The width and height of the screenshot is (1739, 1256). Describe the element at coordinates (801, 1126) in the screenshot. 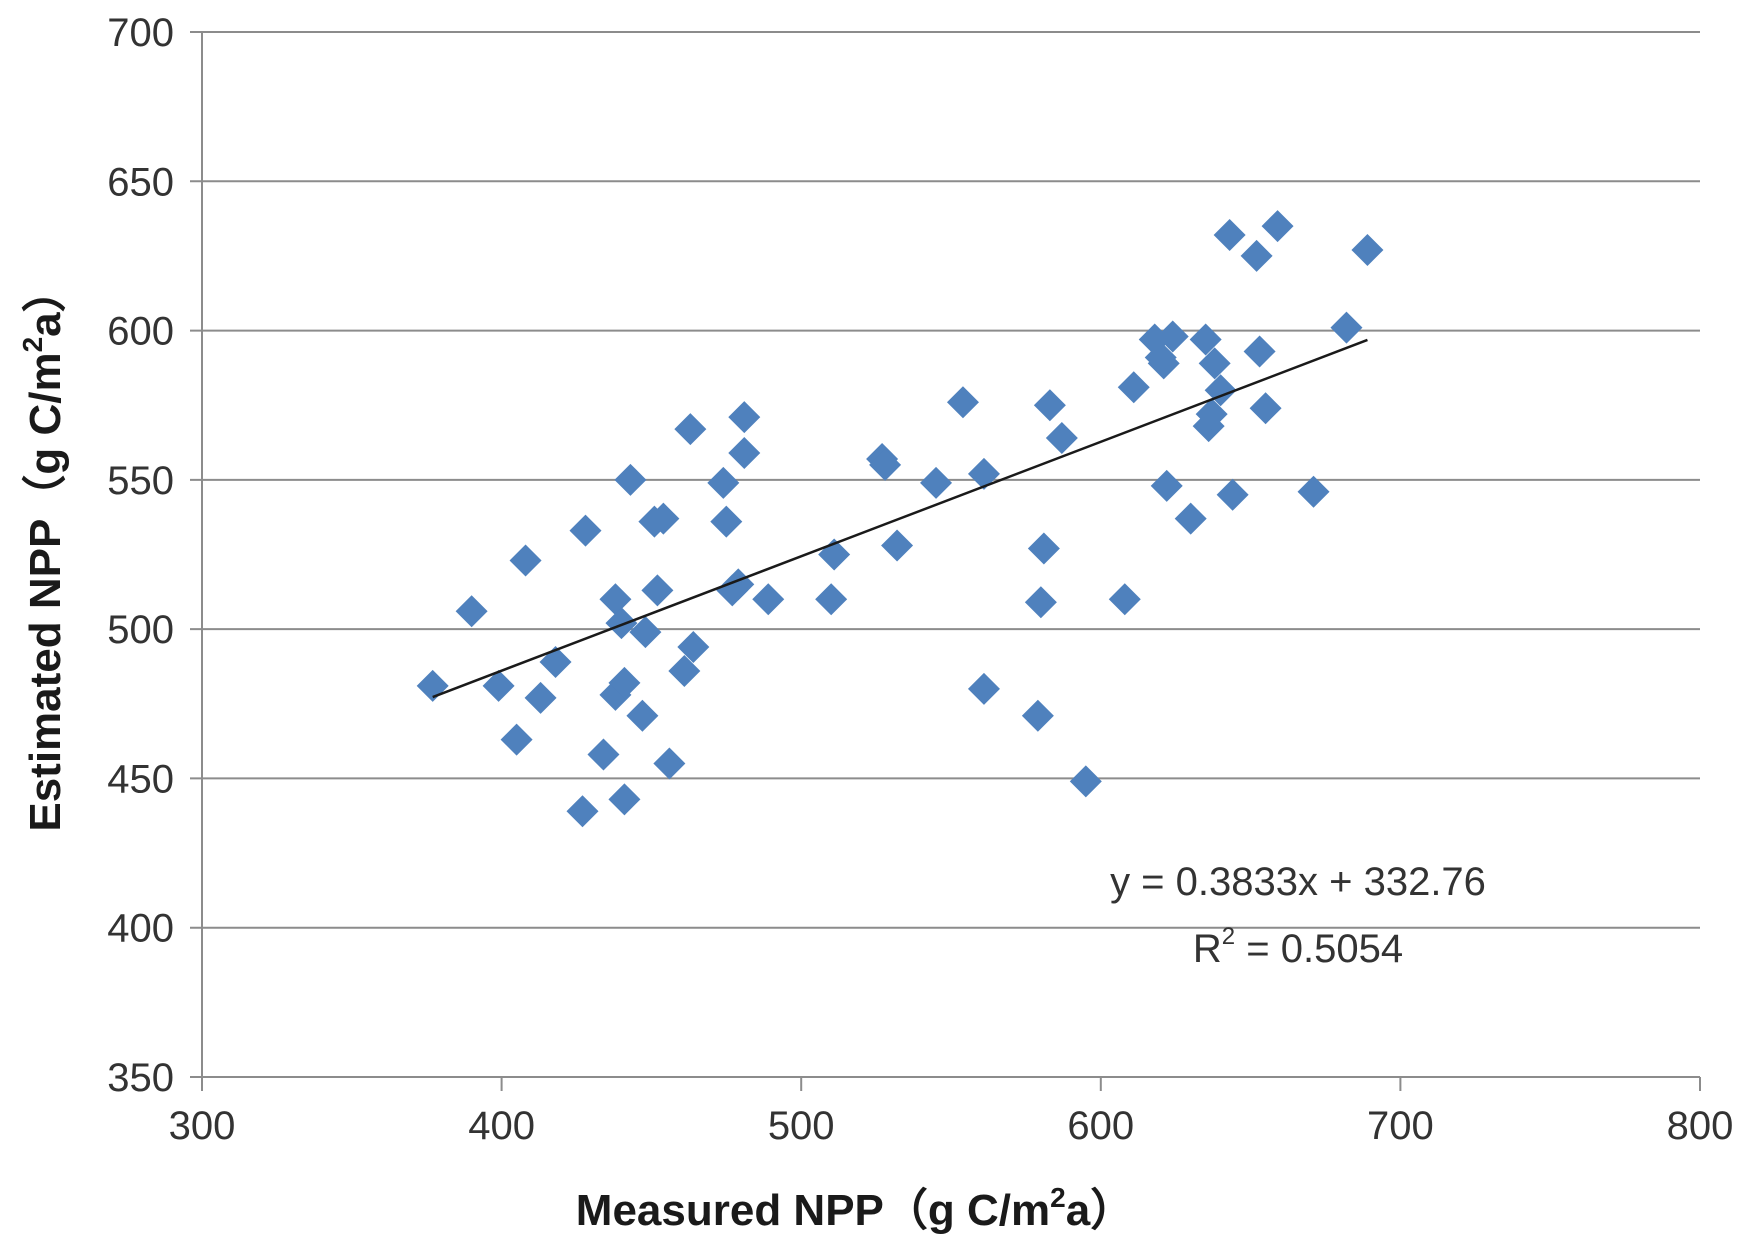

I see `x-tick-label-500: 500` at that location.